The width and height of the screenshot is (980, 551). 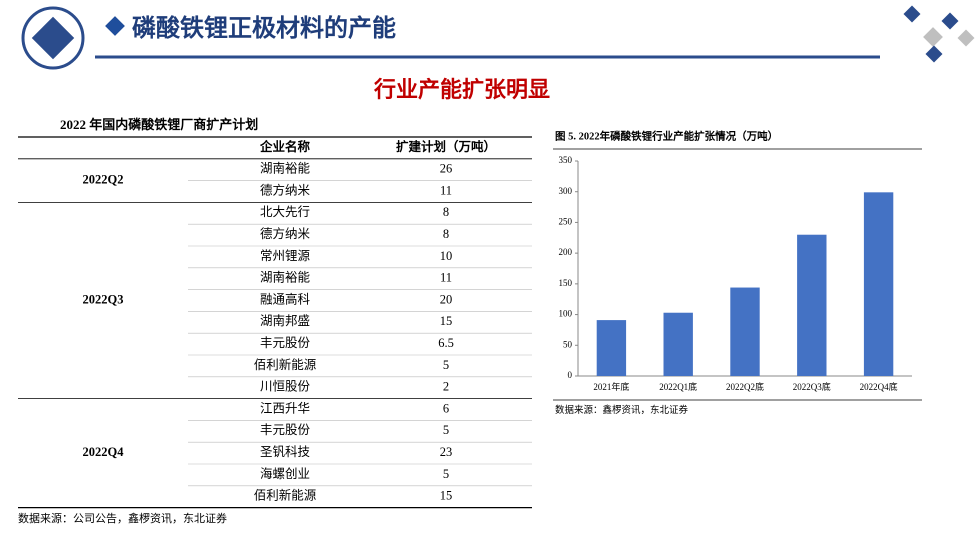 I want to click on y-tick-label: 0, so click(x=570, y=375).